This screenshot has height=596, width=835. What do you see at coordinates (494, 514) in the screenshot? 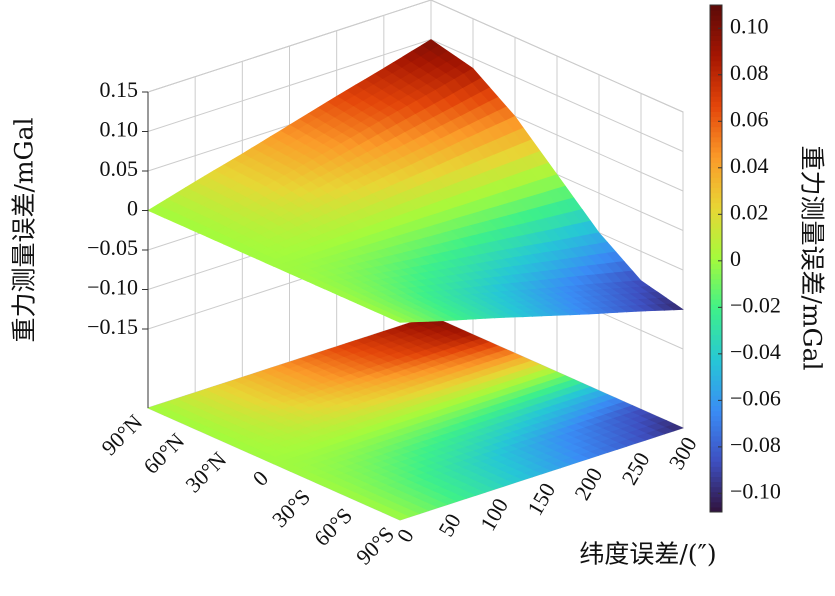
I see `y-tick-label: 100` at bounding box center [494, 514].